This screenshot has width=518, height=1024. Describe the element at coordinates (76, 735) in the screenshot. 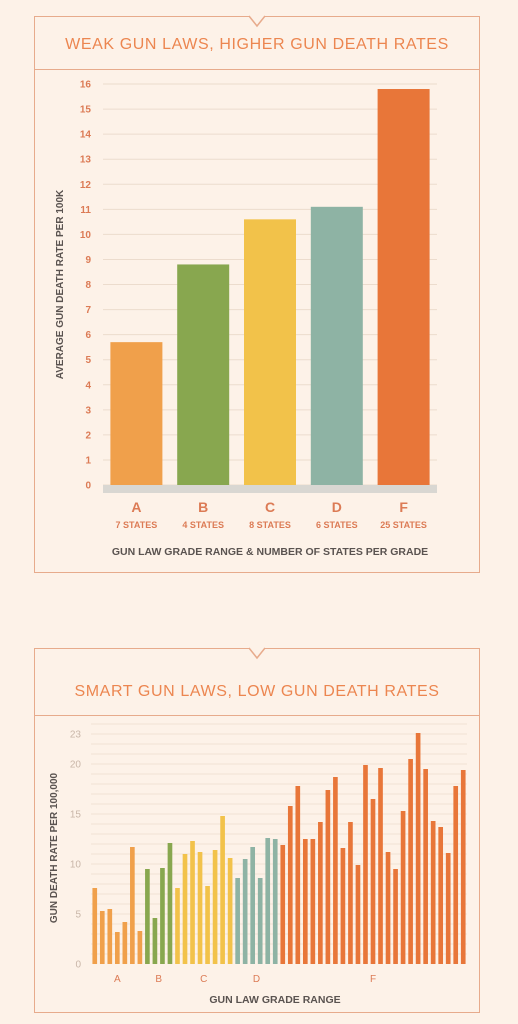

I see `y-tick-label: 23` at that location.